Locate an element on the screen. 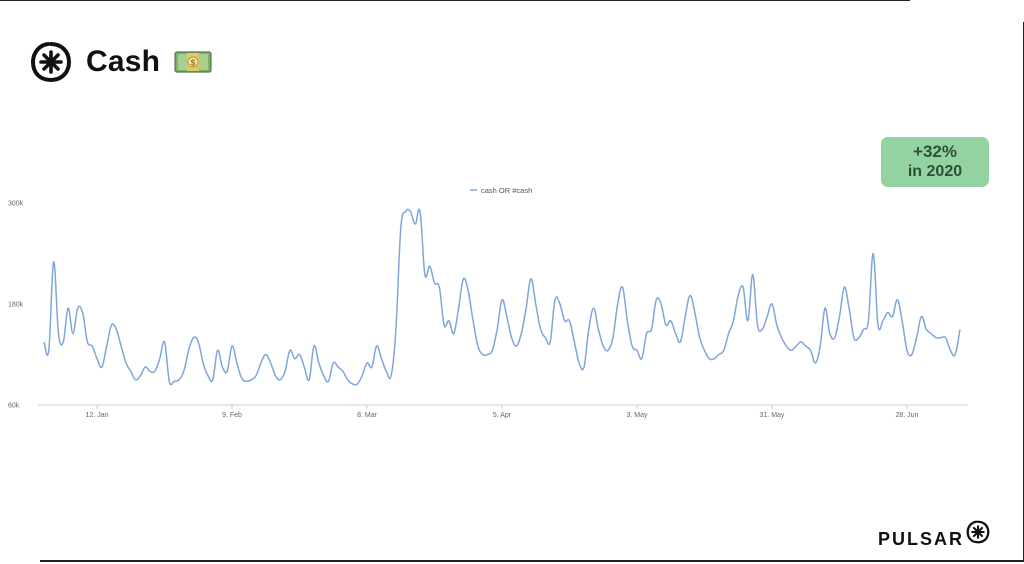  x-tick-label: 9. Feb is located at coordinates (232, 415).